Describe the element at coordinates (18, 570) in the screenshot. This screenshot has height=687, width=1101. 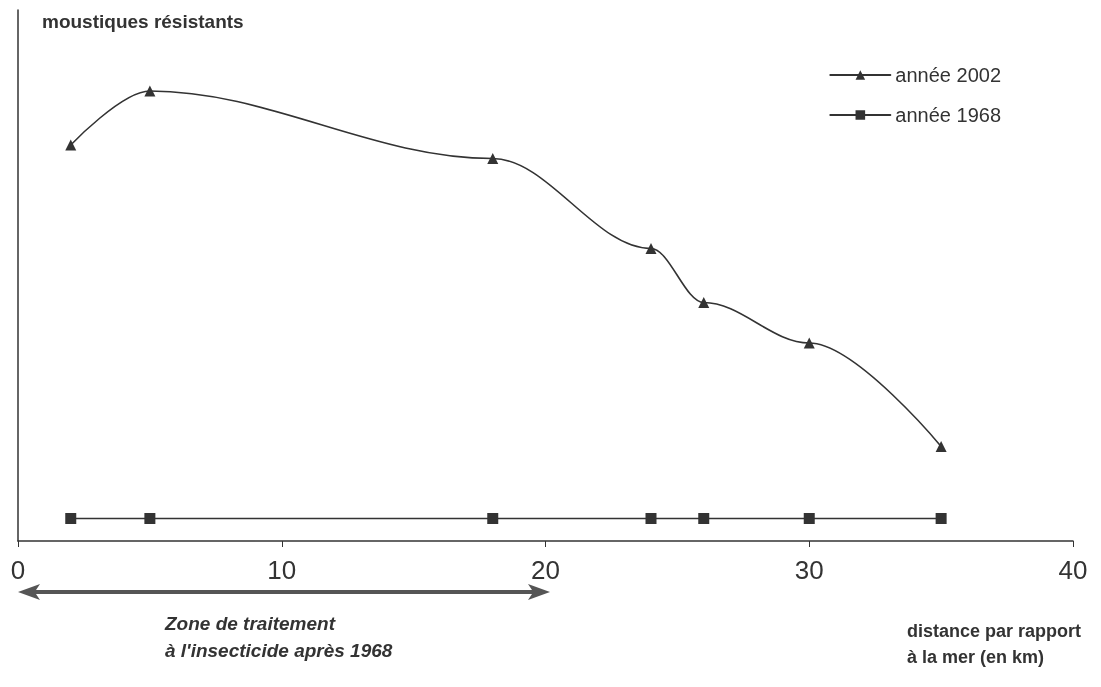
I see `x-tick-label: 0` at that location.